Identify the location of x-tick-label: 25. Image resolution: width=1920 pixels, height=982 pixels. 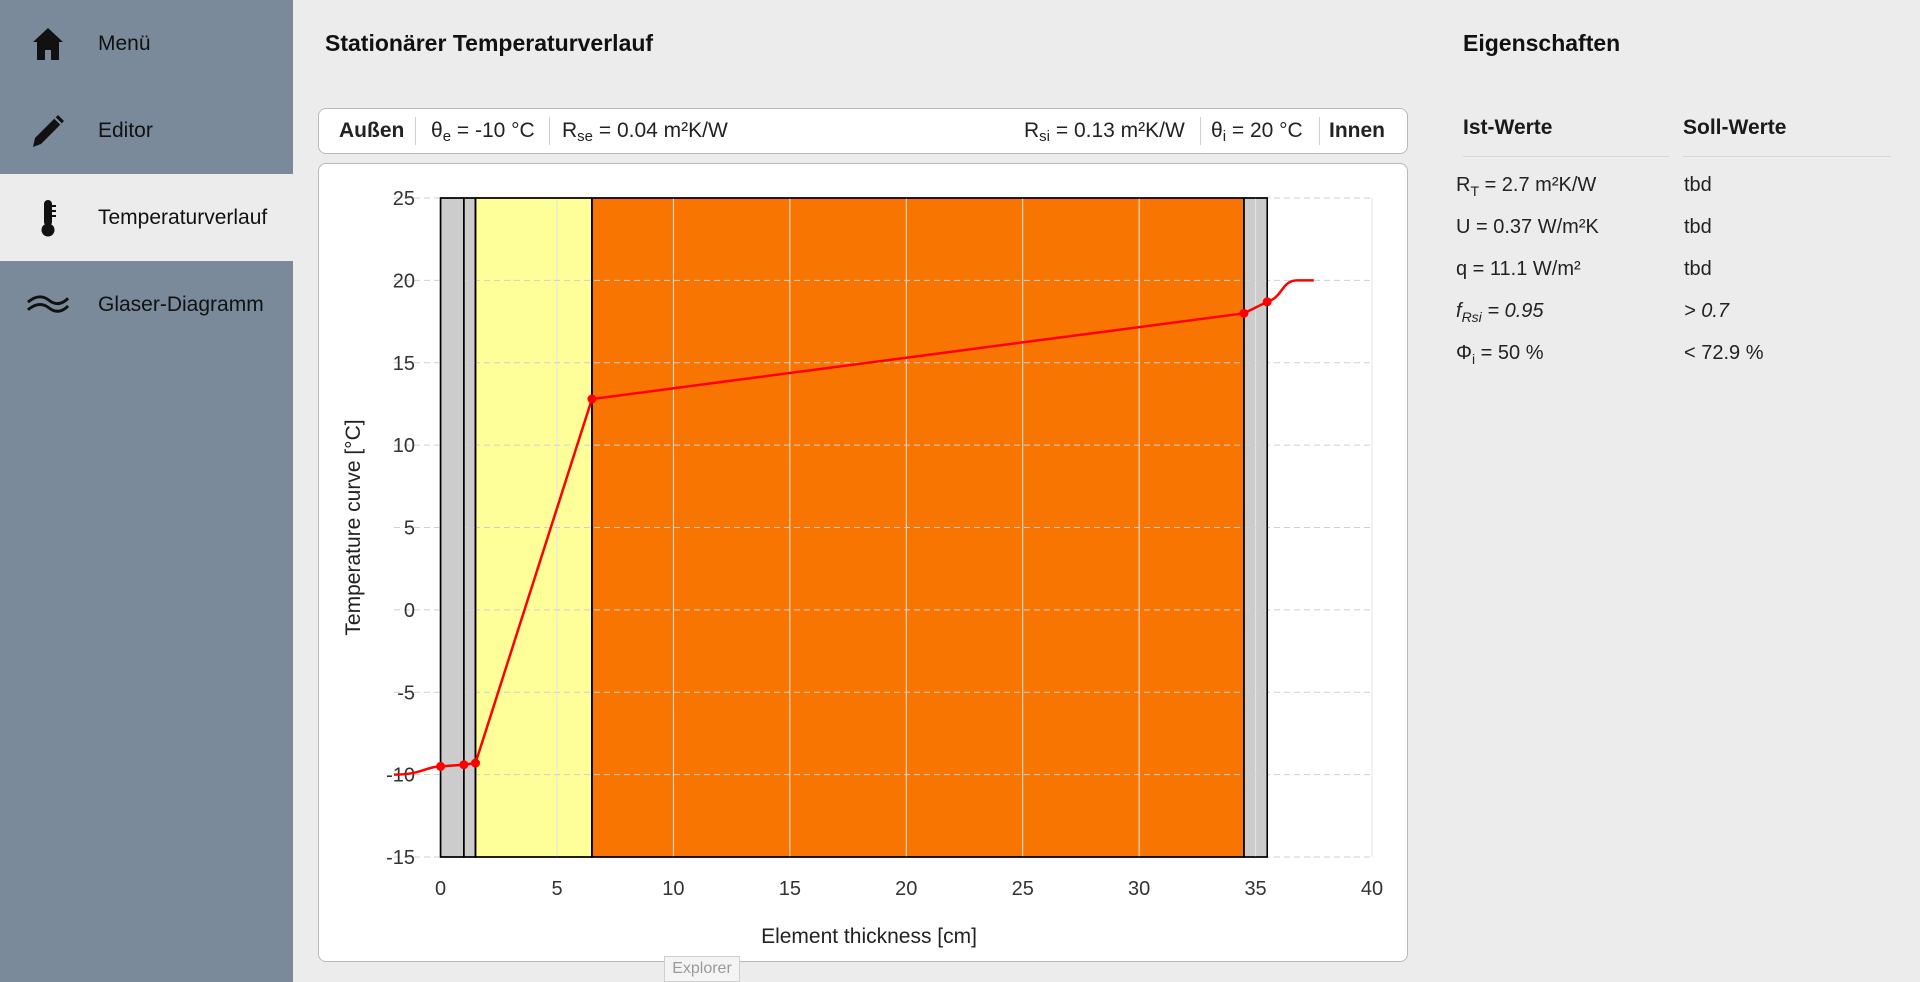
(1023, 889).